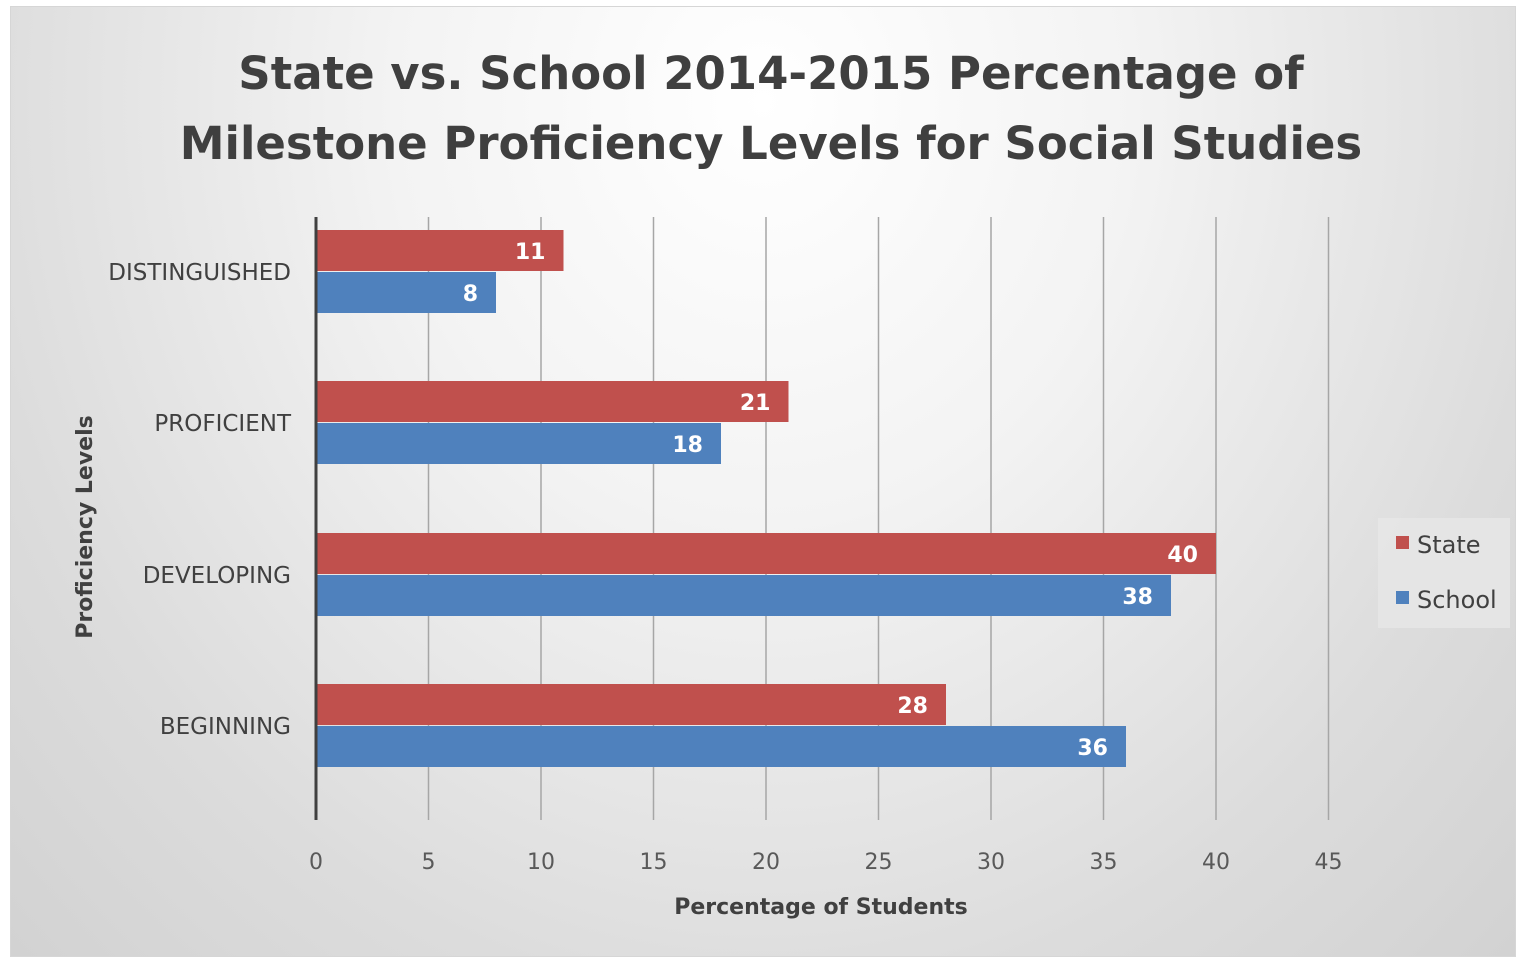 The width and height of the screenshot is (1518, 959). Describe the element at coordinates (654, 862) in the screenshot. I see `x-tick-label-15: 15` at that location.